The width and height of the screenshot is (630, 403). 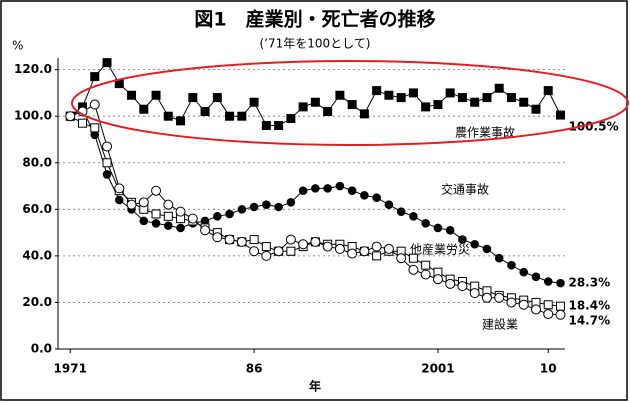 What do you see at coordinates (33, 69) in the screenshot?
I see `y-tick-label: 120.0` at bounding box center [33, 69].